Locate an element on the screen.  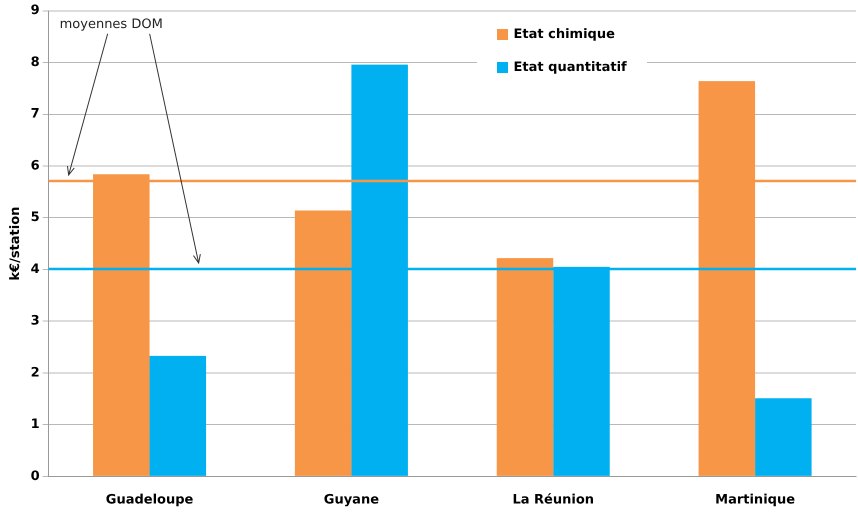
y-tick-label: 7 is located at coordinates (35, 114).